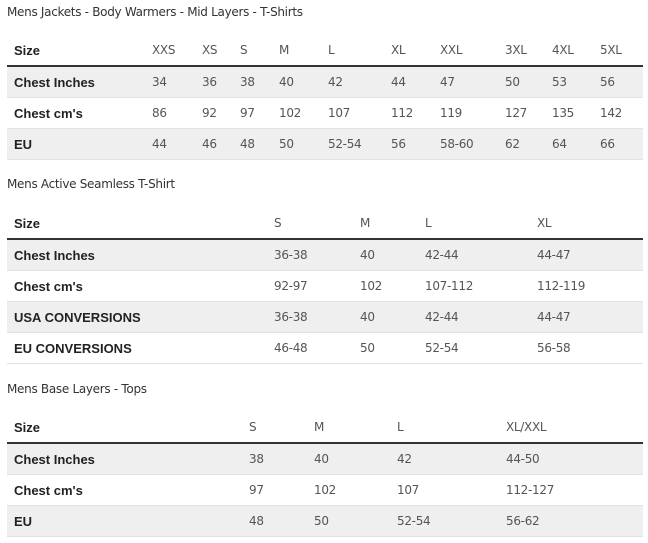 Image resolution: width=648 pixels, height=543 pixels. I want to click on table-cell: 56-62, so click(523, 521).